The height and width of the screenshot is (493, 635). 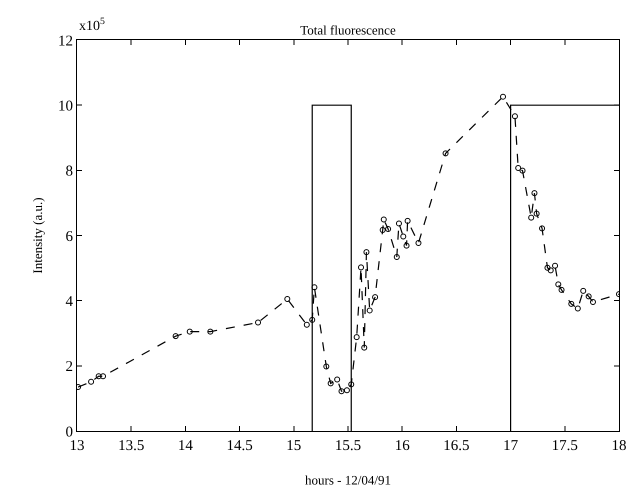 I want to click on x-tick-label: 17, so click(x=511, y=446).